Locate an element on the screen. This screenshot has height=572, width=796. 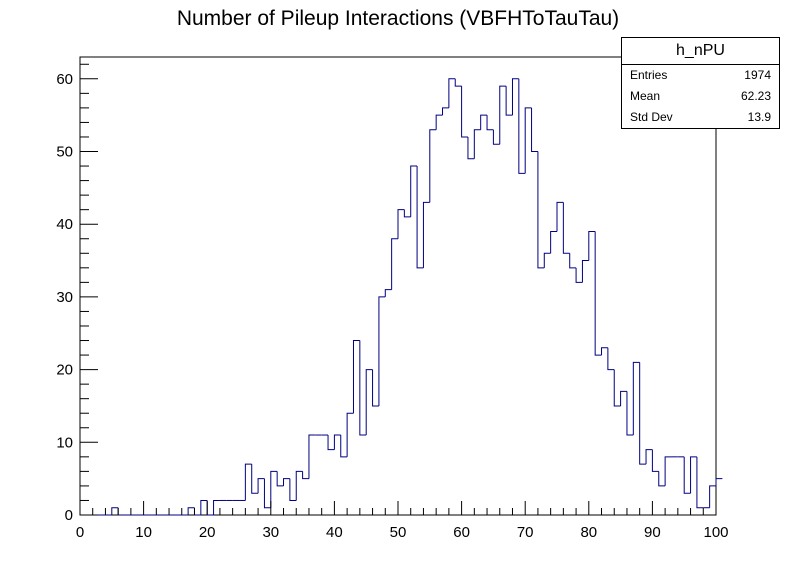
stats-row-stddev: Std Dev 13.9 is located at coordinates (700, 117).